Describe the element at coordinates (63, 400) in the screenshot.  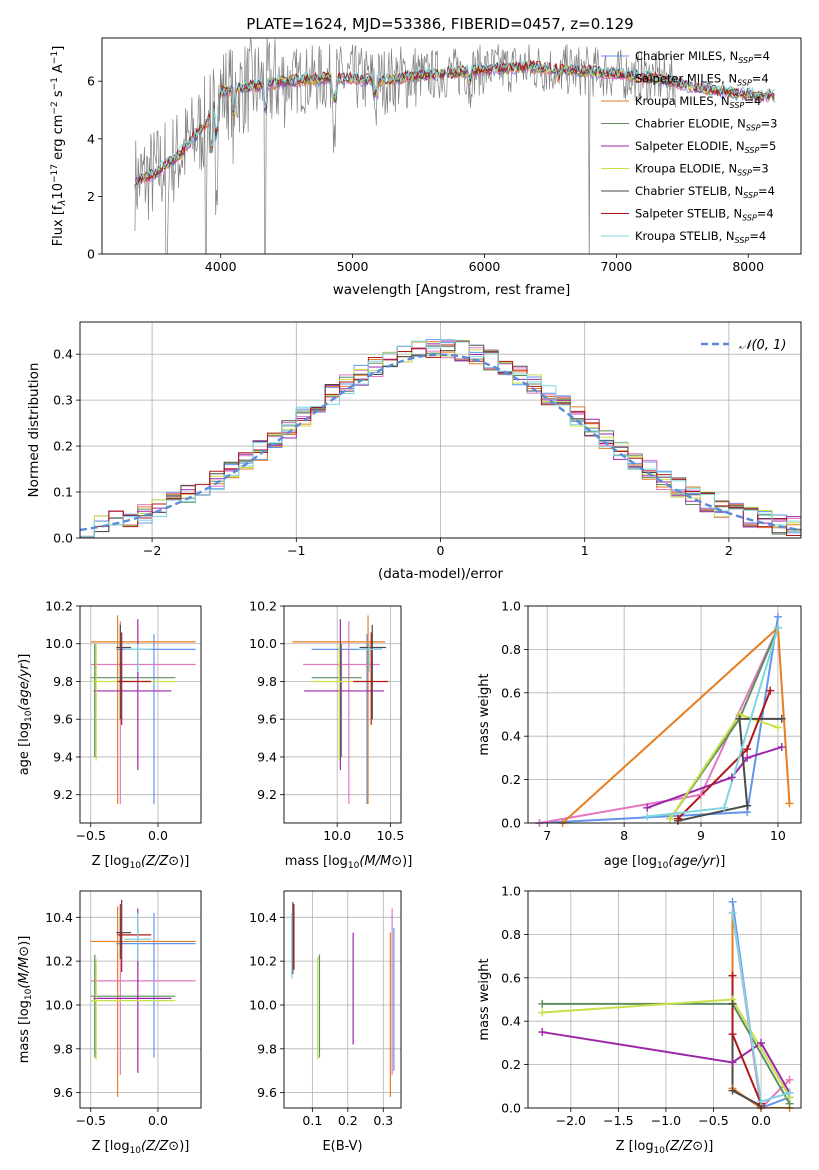
I see `y-tick-label: 0.3` at that location.